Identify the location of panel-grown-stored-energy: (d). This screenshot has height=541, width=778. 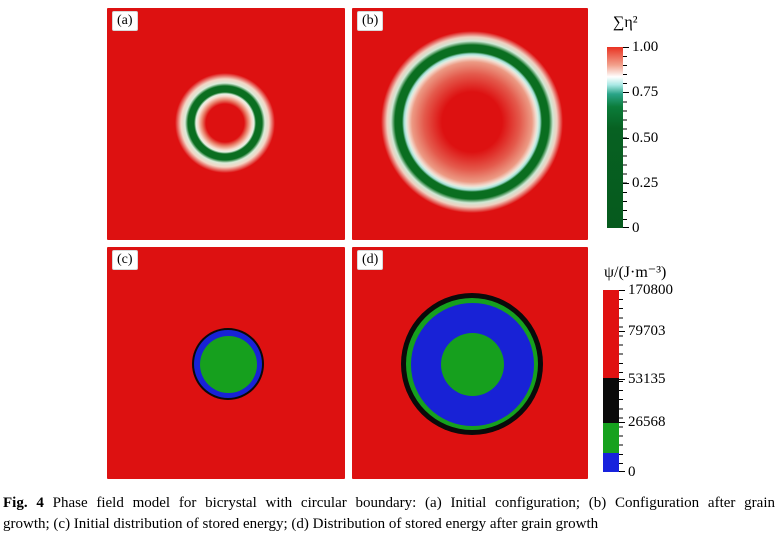
(470, 363).